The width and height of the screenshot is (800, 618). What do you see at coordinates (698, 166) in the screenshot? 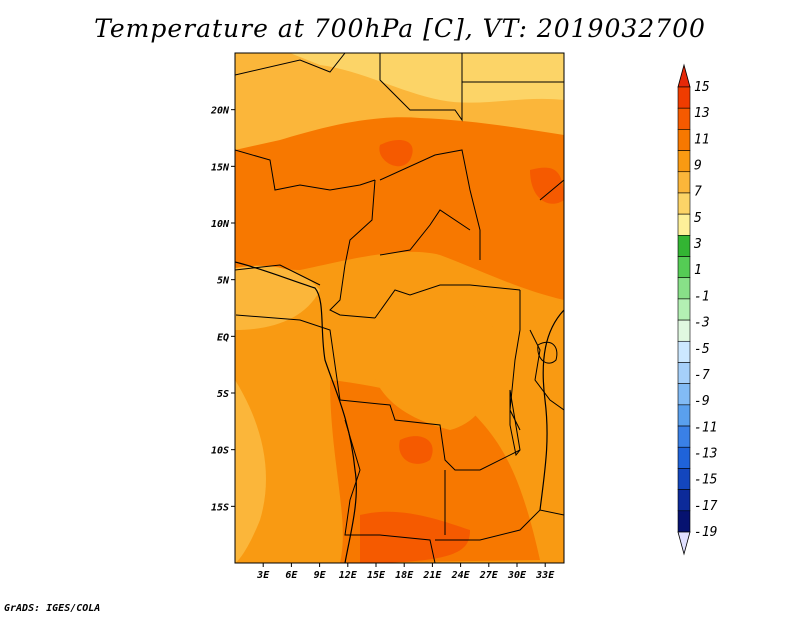
I see `colorbar-label: 9` at bounding box center [698, 166].